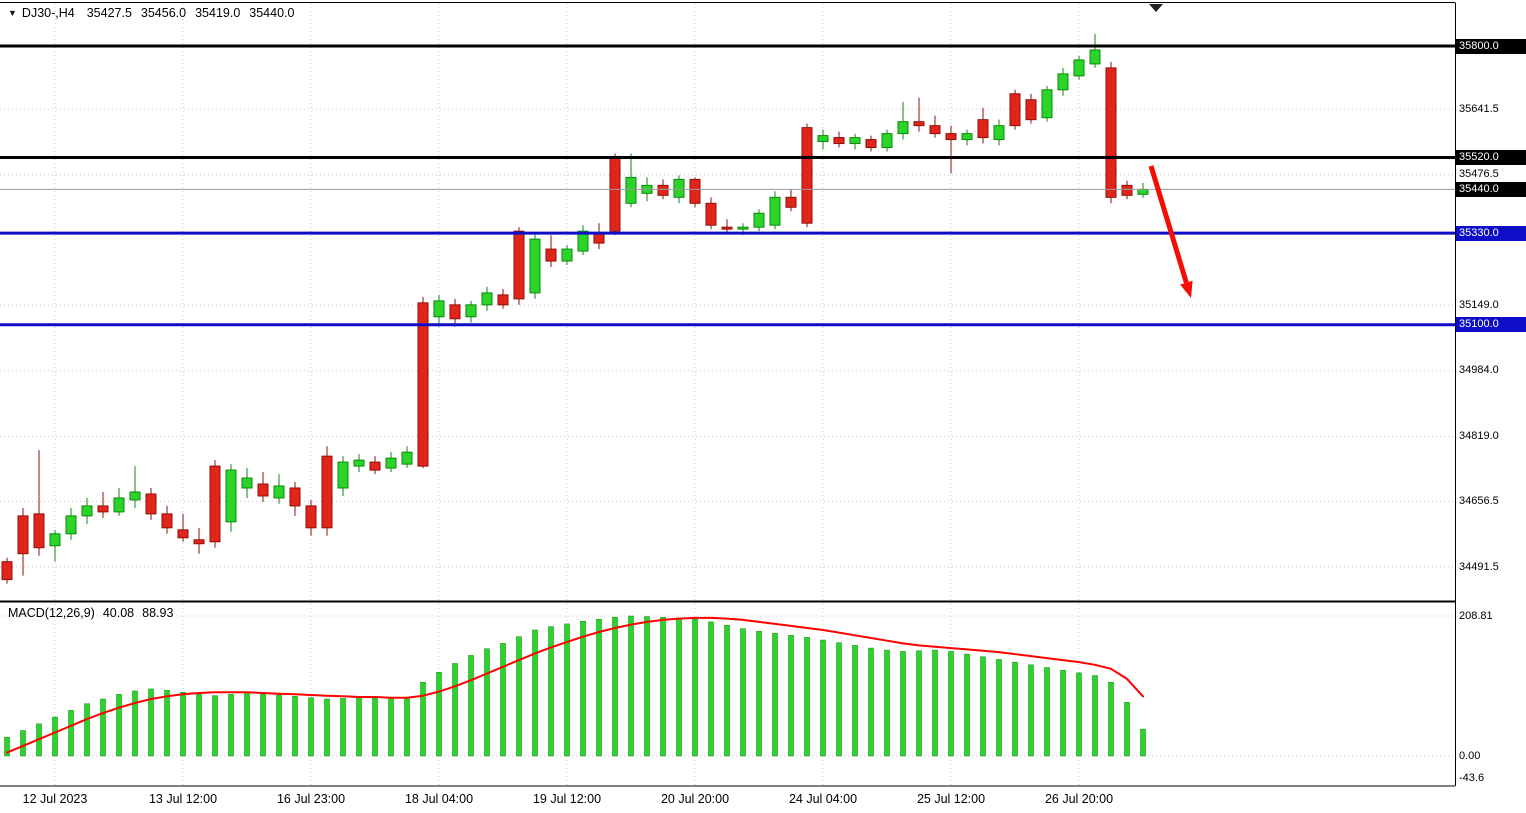  I want to click on annotations-layer, so click(1170, 151).